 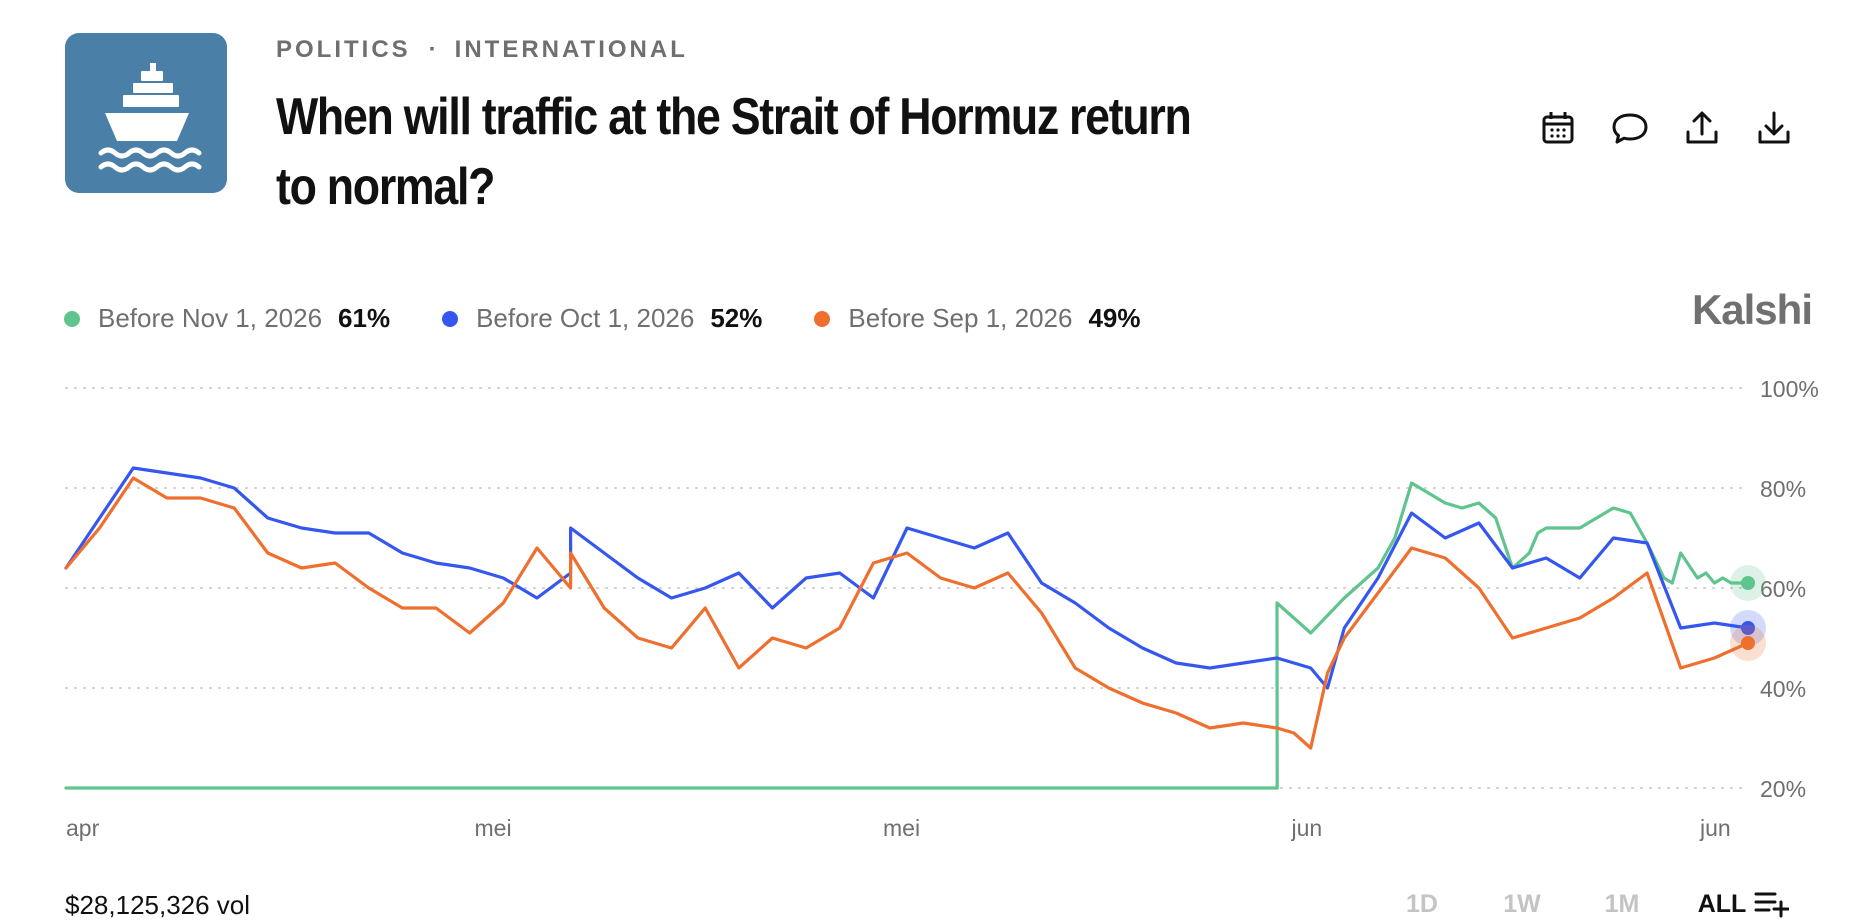 What do you see at coordinates (1722, 904) in the screenshot?
I see `range-all: ALL` at bounding box center [1722, 904].